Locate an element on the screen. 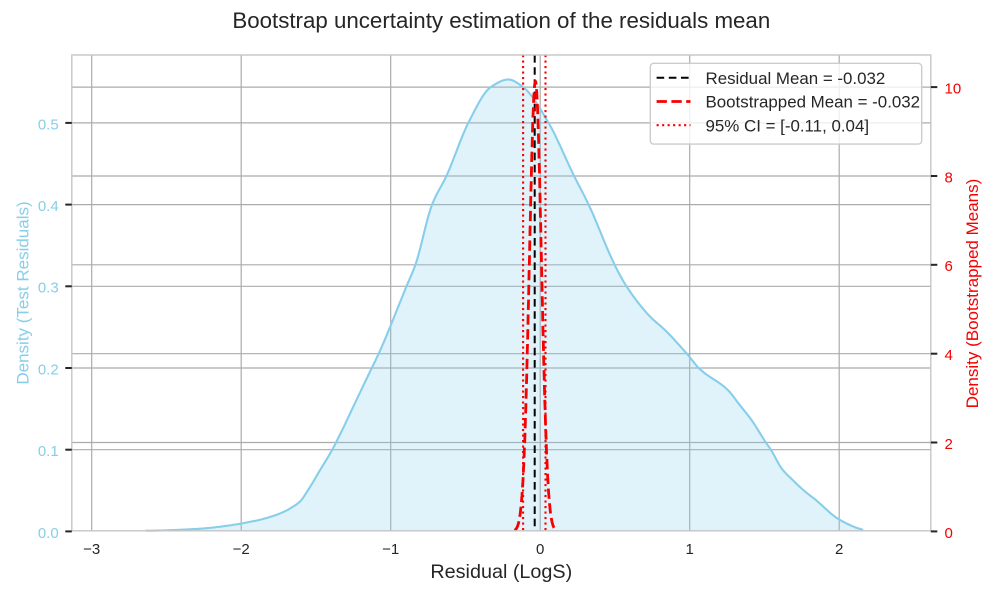 The image size is (1000, 600). svg-text: −2 is located at coordinates (241, 549).